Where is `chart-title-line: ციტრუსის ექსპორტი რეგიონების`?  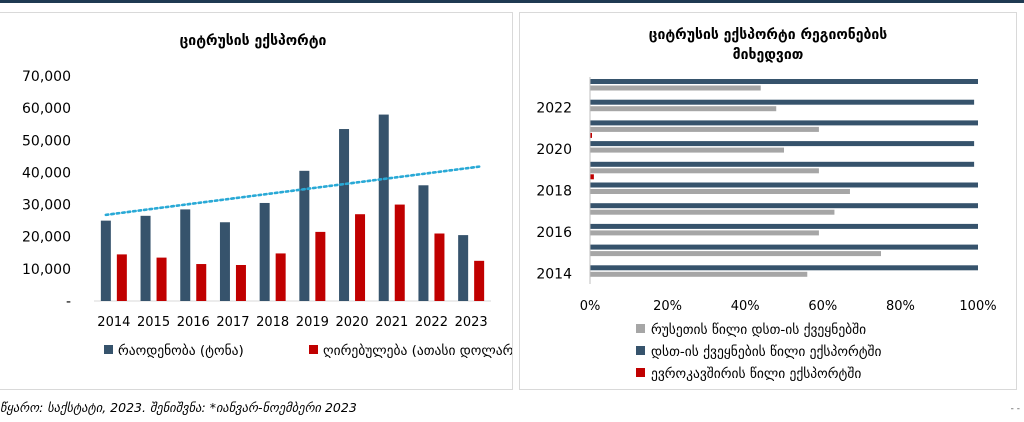 chart-title-line: ციტრუსის ექსპორტი რეგიონების is located at coordinates (768, 35).